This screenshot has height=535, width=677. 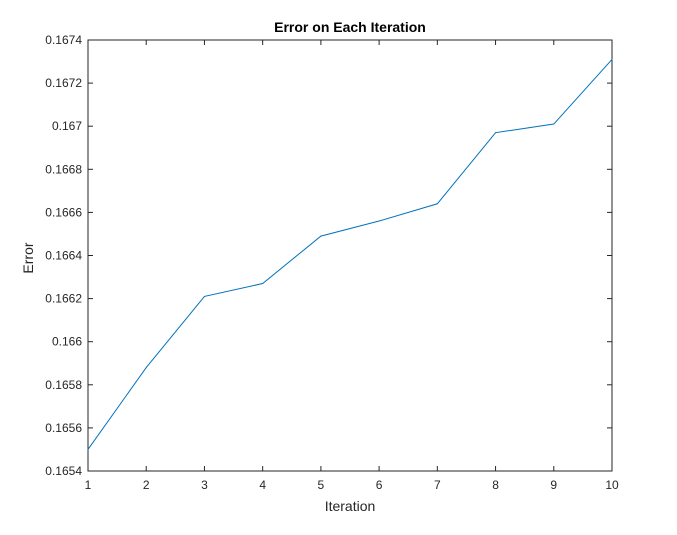 I want to click on y-tick-label: 0.1658, so click(x=63, y=385).